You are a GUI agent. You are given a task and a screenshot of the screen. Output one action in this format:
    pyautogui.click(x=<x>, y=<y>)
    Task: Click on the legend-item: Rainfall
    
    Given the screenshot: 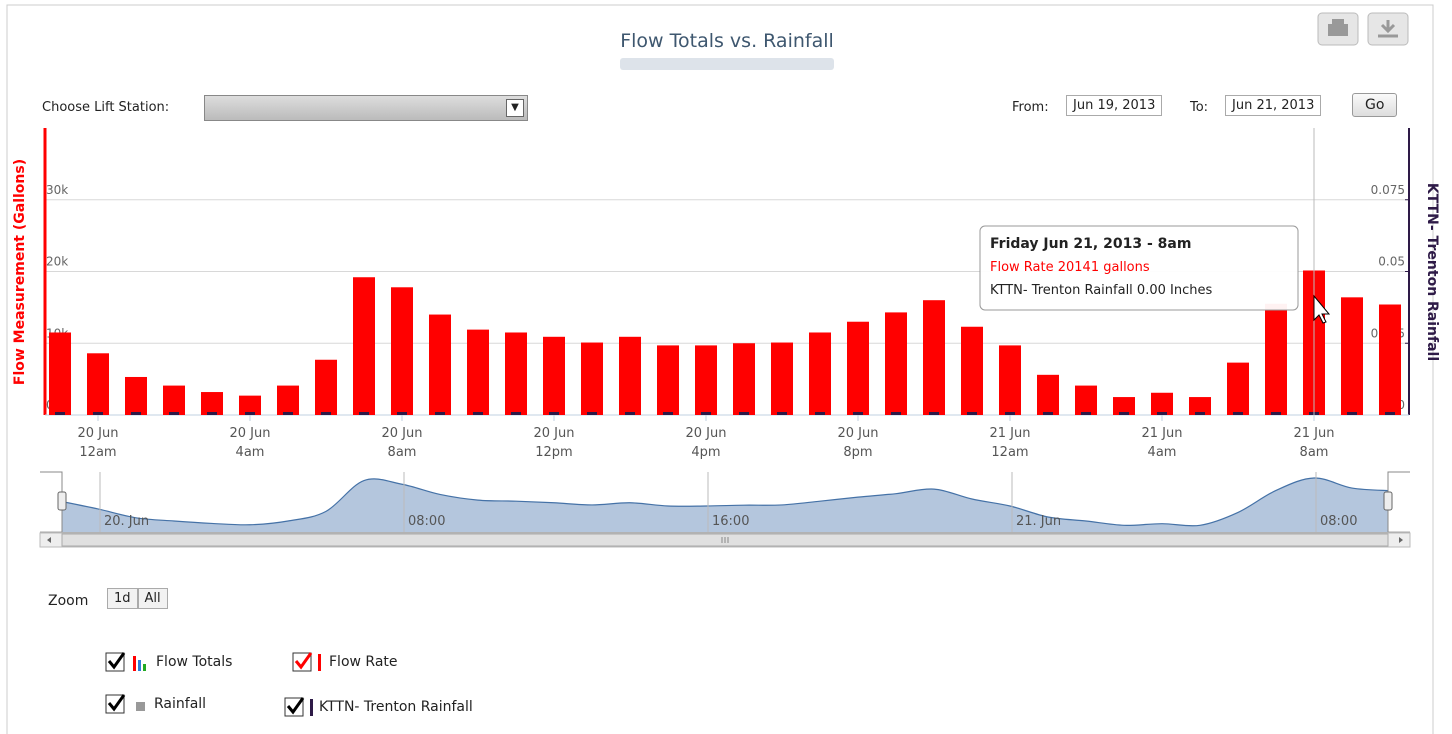 What is the action you would take?
    pyautogui.click(x=155, y=704)
    